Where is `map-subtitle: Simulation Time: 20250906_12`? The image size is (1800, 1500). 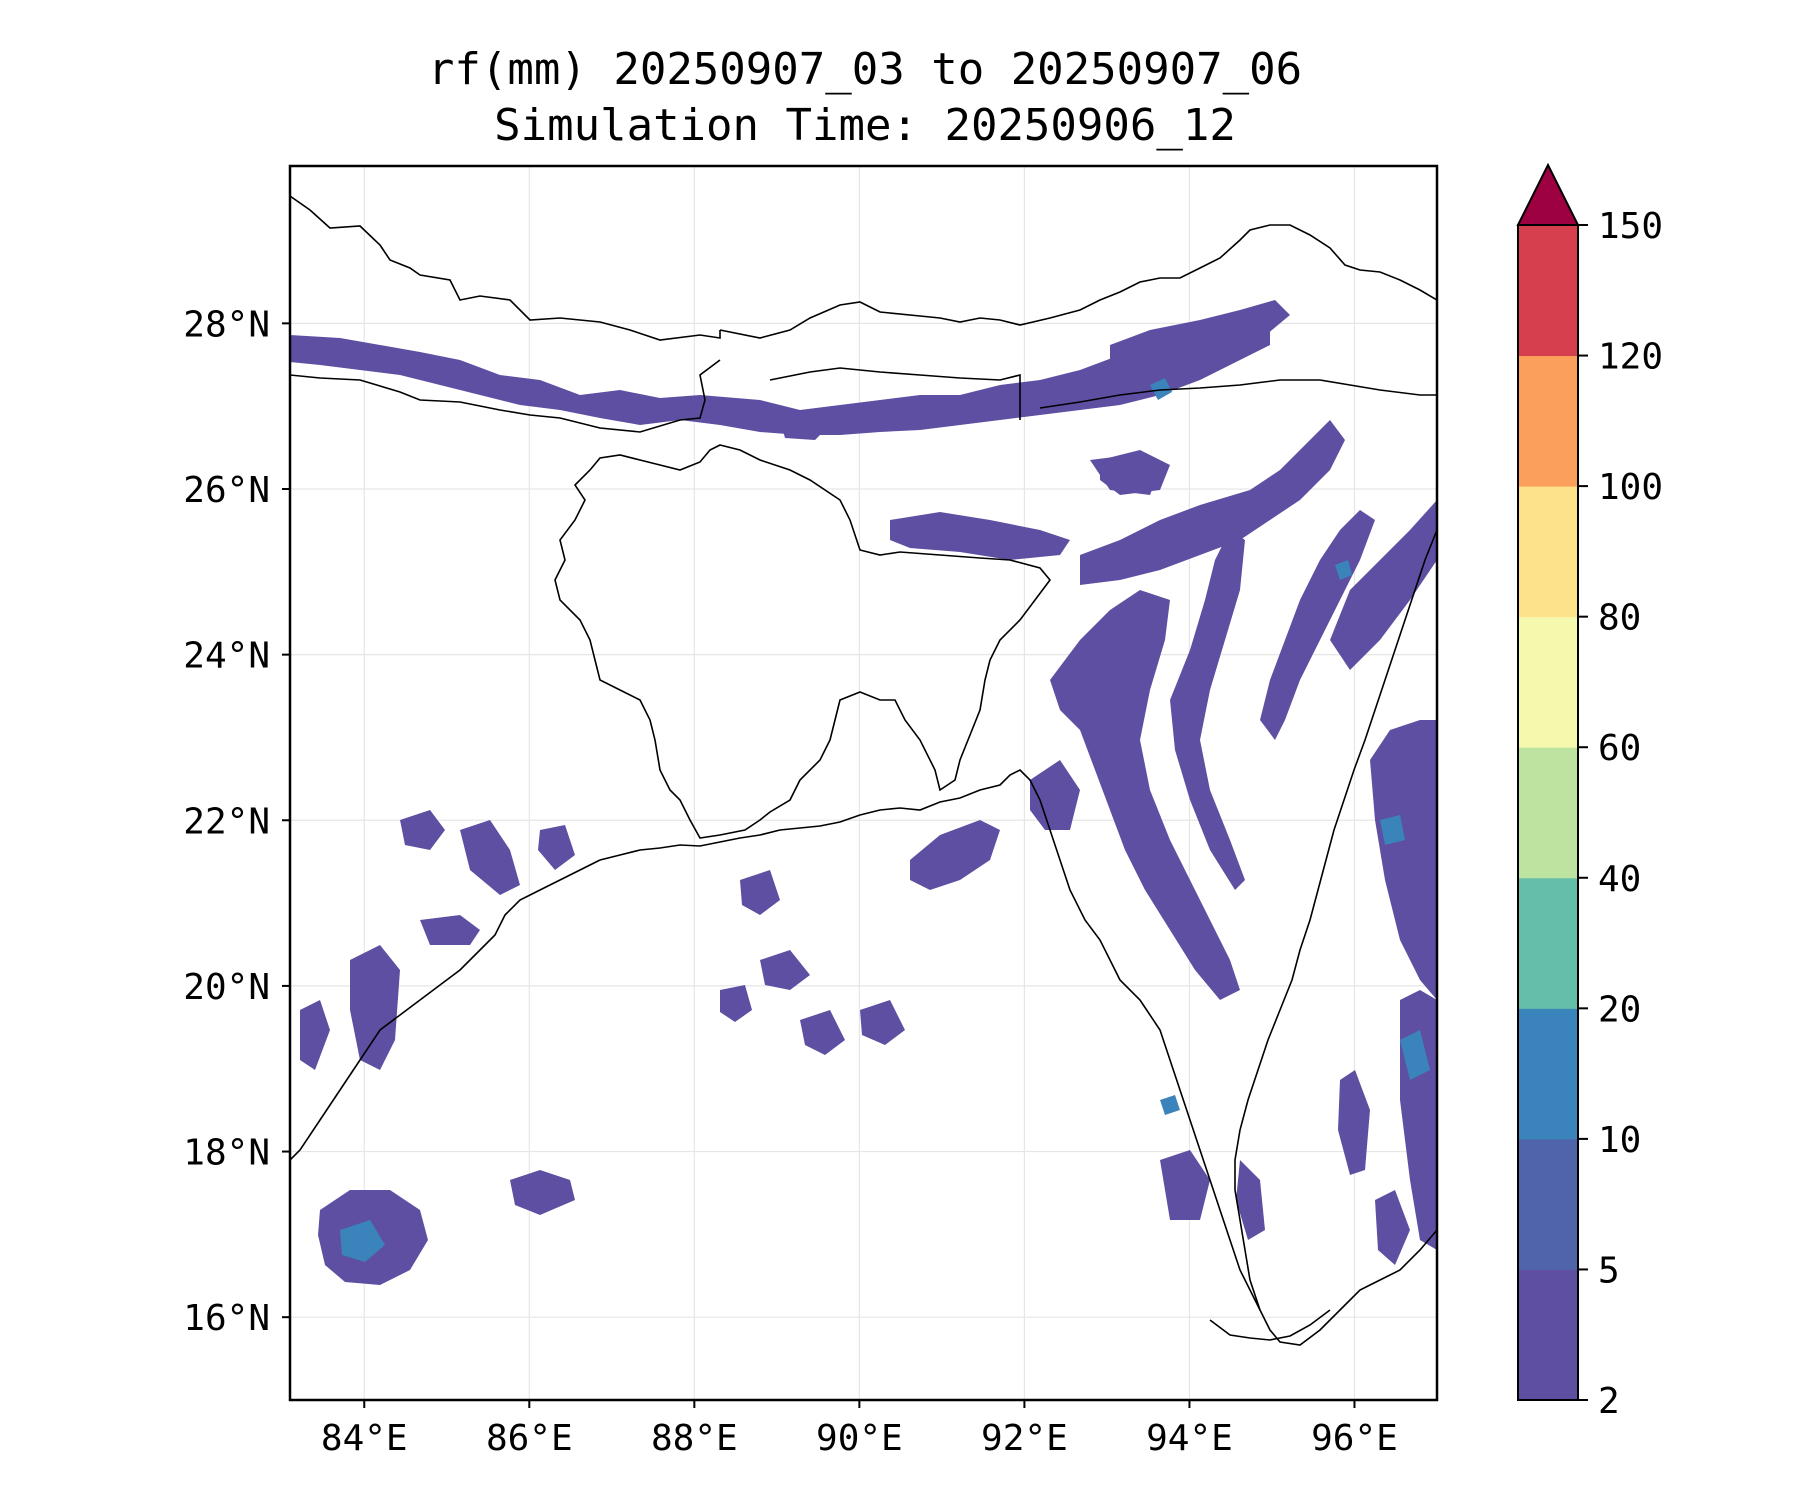 map-subtitle: Simulation Time: 20250906_12 is located at coordinates (865, 125).